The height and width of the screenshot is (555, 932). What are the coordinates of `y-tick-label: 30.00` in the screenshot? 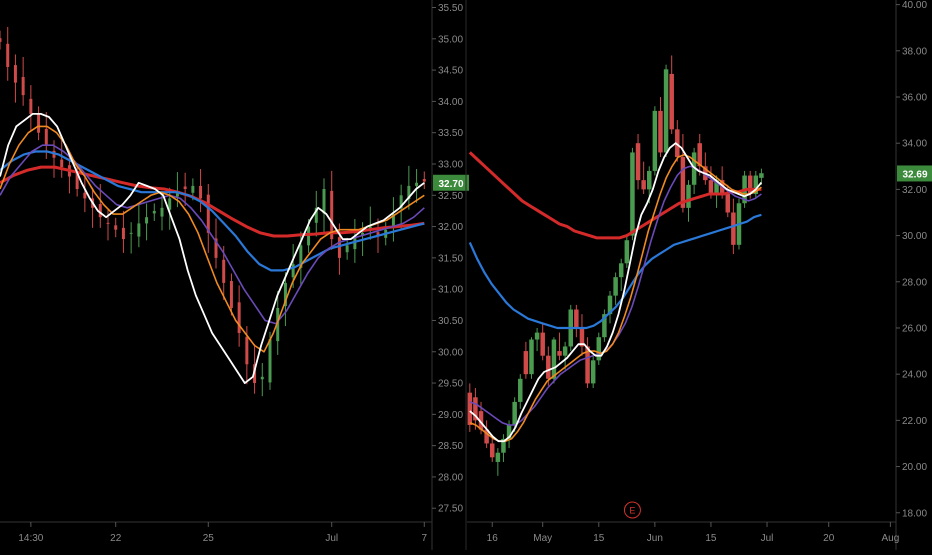 It's located at (450, 352).